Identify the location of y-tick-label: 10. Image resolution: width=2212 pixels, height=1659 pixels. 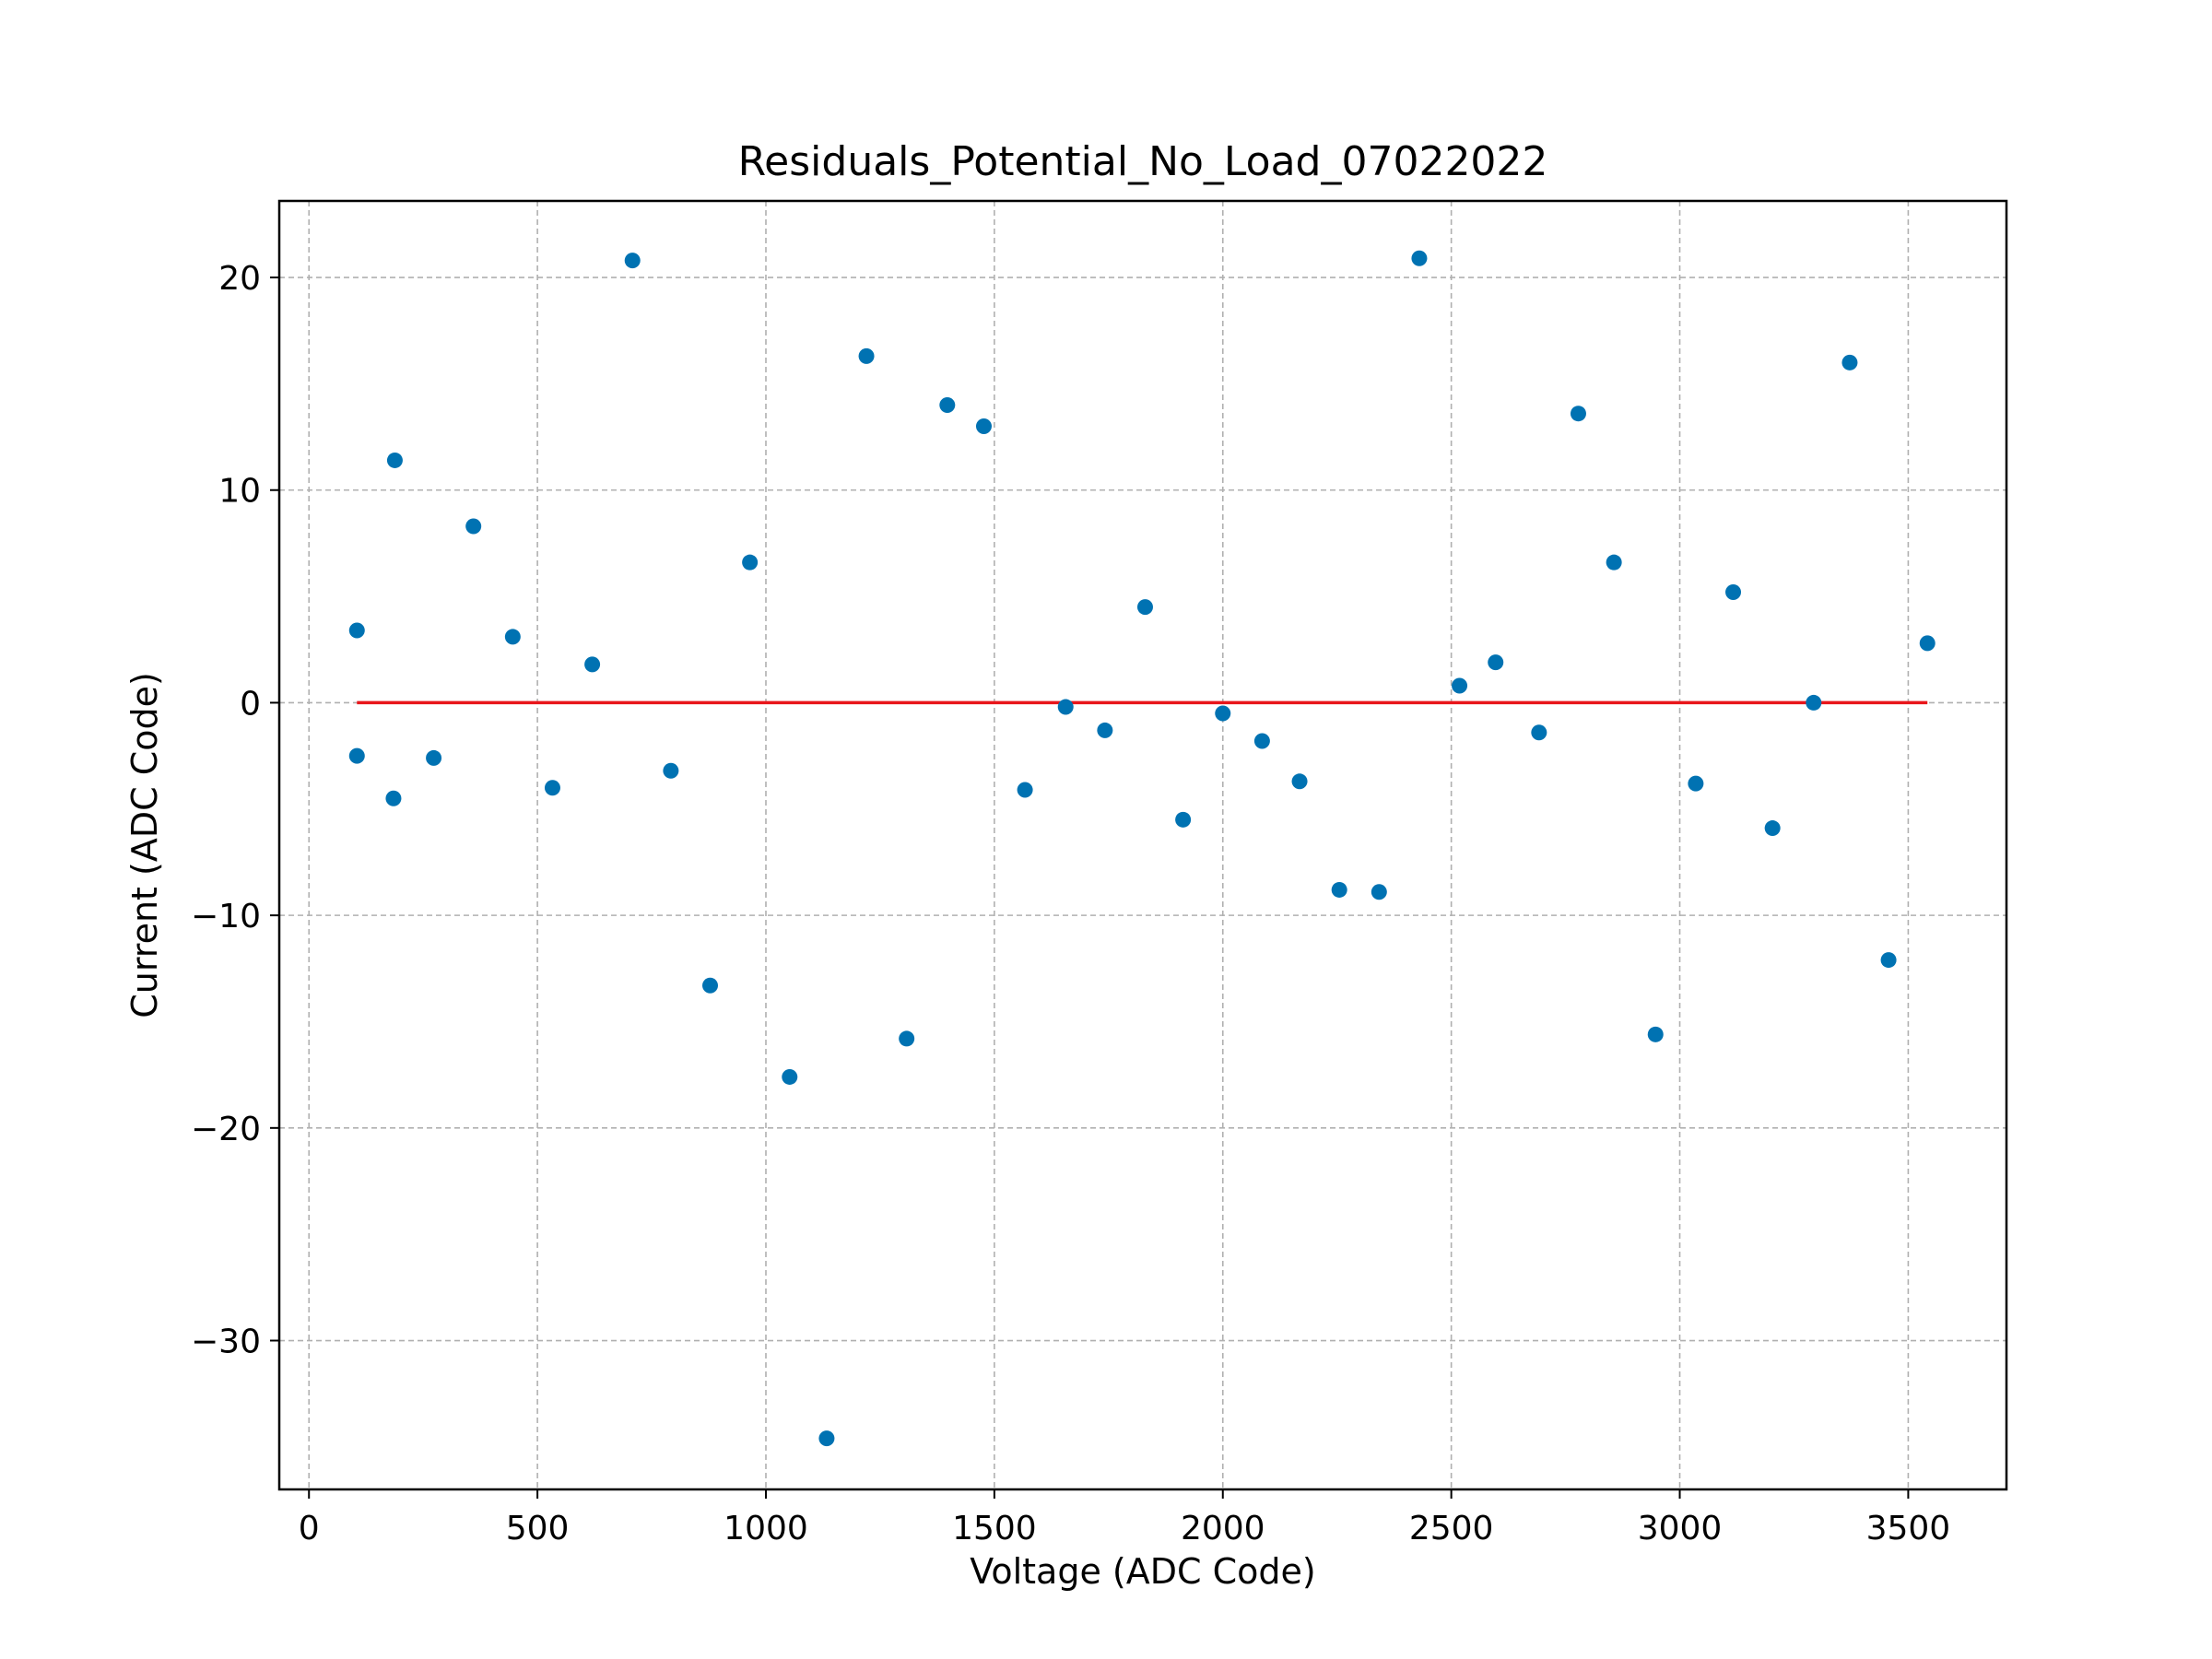
(239, 492).